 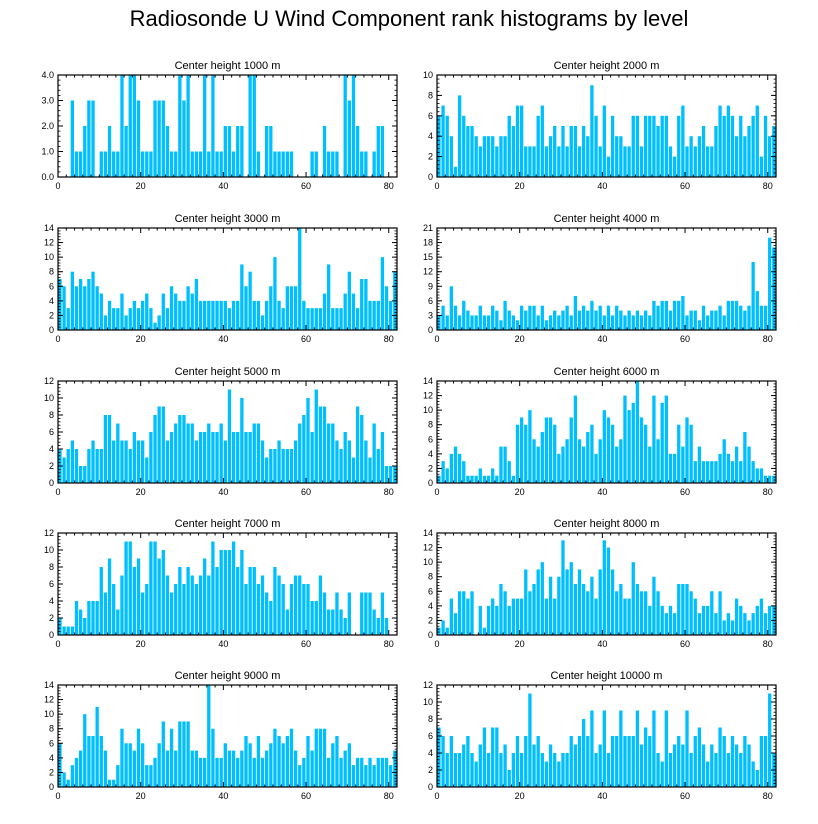 What do you see at coordinates (228, 66) in the screenshot?
I see `panel-title: Center height 1000 m` at bounding box center [228, 66].